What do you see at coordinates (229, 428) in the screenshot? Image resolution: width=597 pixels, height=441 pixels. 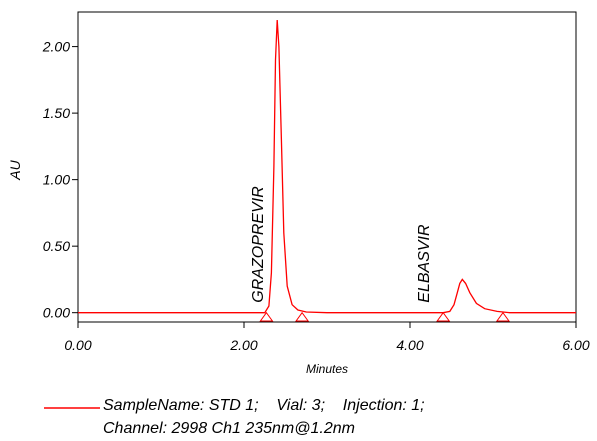 I see `legend-channel: Channel: 2998 Ch1 235nm@1.2nm` at bounding box center [229, 428].